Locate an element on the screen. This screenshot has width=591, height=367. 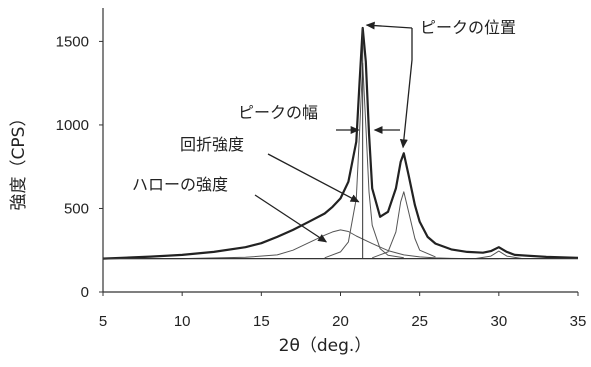
x-tick-group: 5 10 15 20 25 30 35 is located at coordinates (343, 311).